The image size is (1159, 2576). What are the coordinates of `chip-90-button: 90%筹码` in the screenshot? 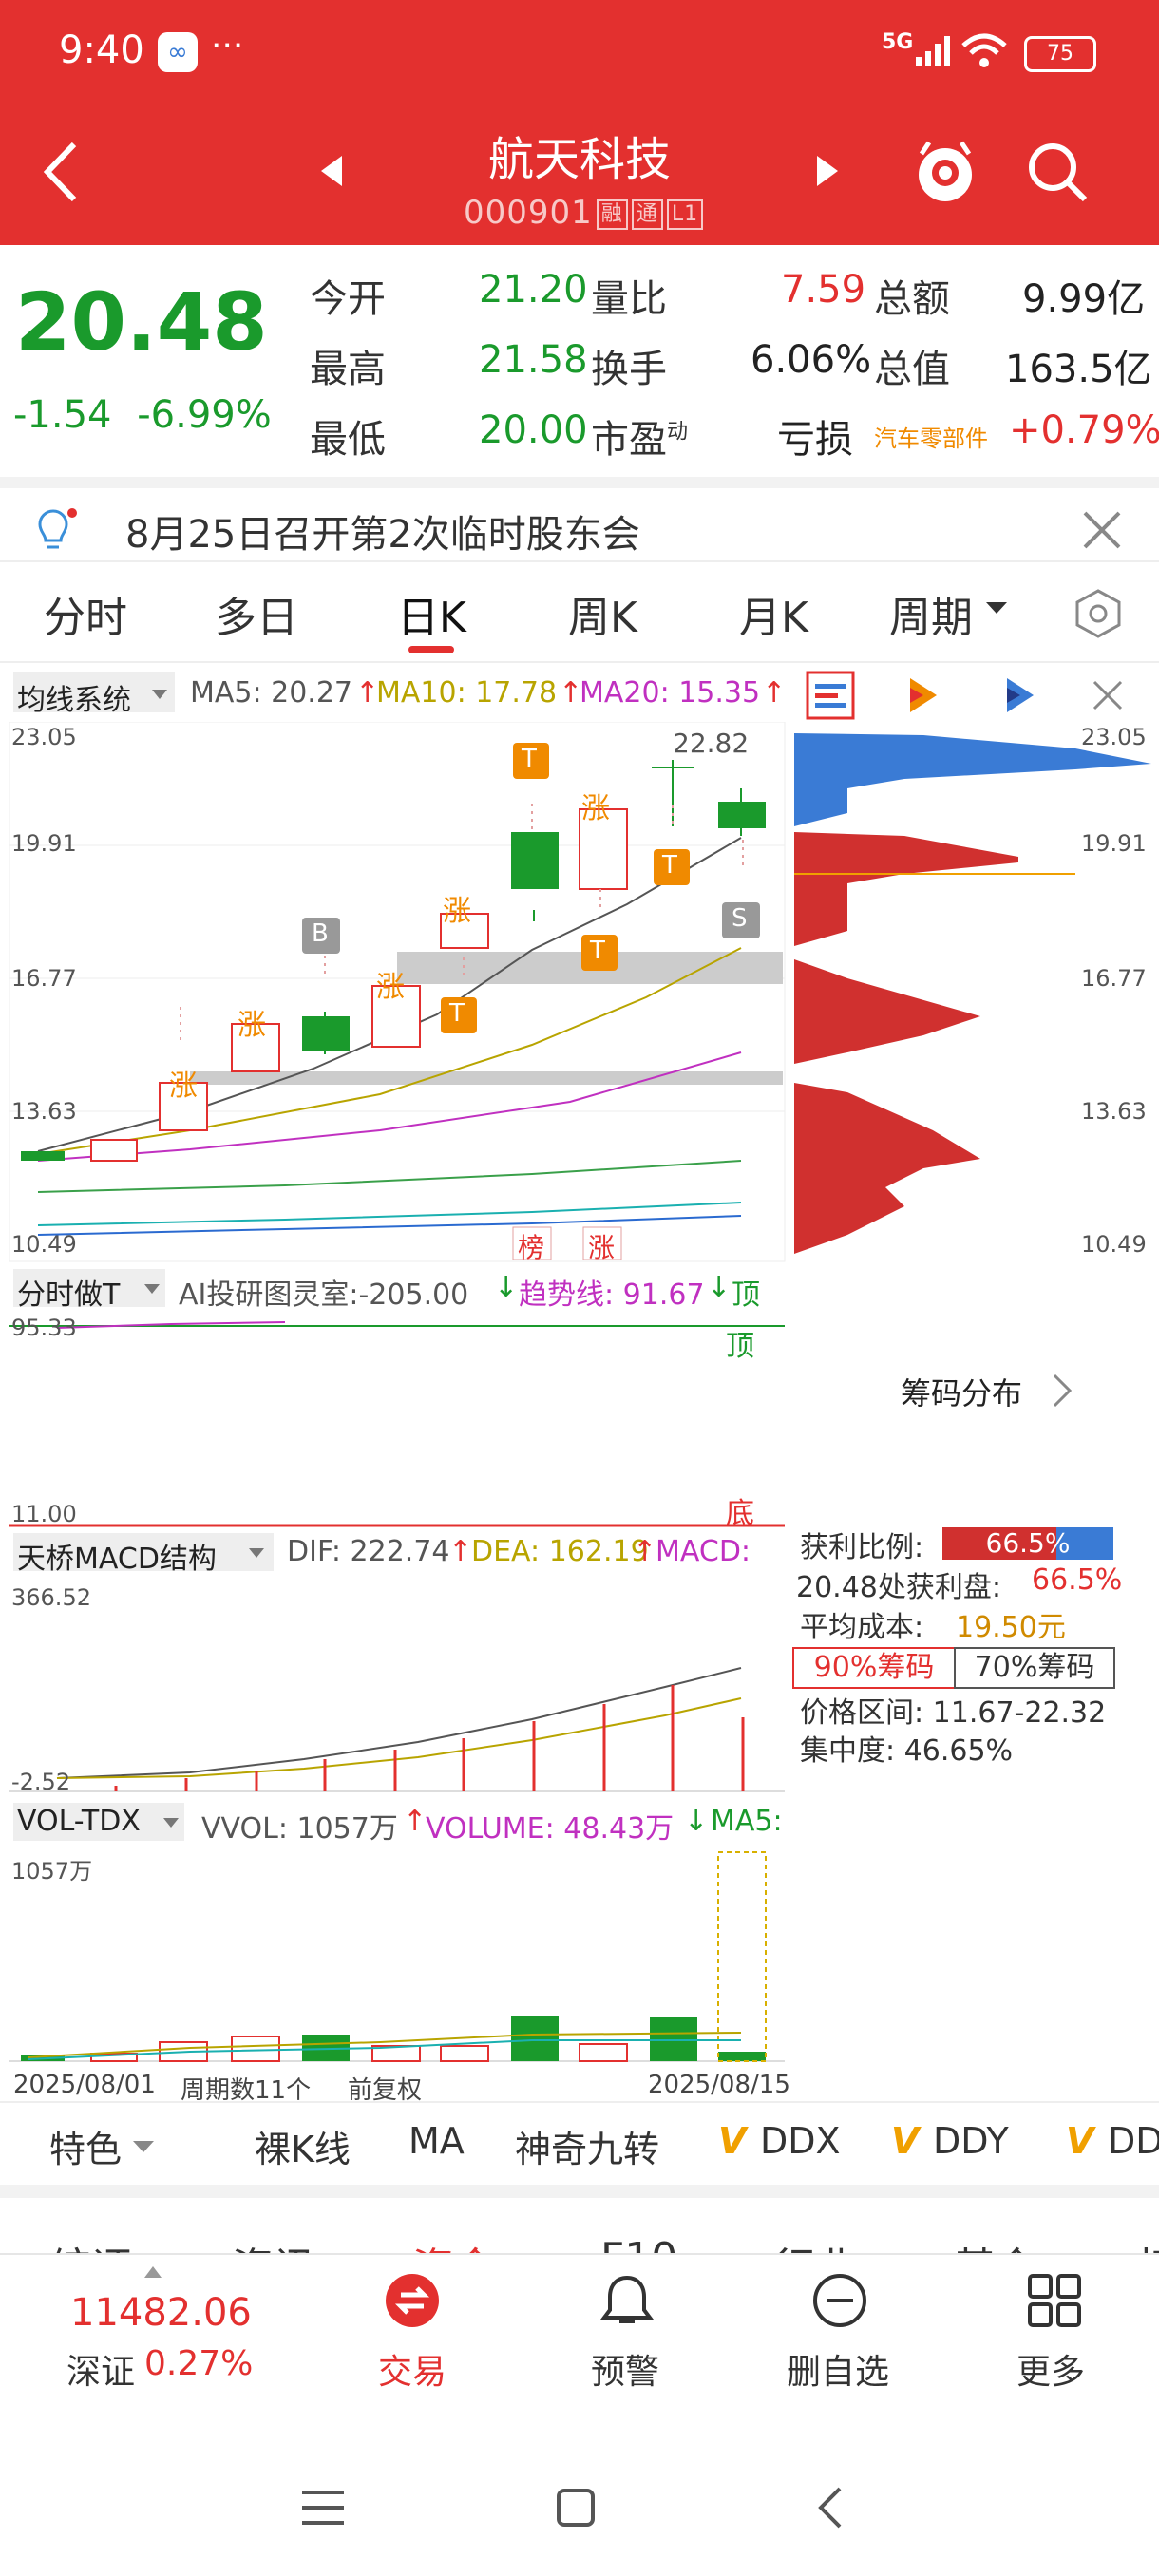 It's located at (874, 1668).